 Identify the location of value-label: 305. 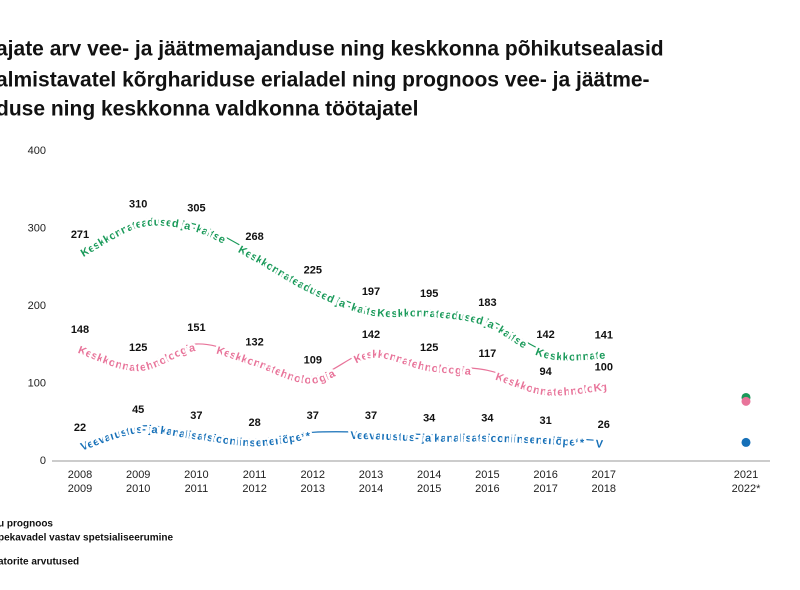
(196, 209).